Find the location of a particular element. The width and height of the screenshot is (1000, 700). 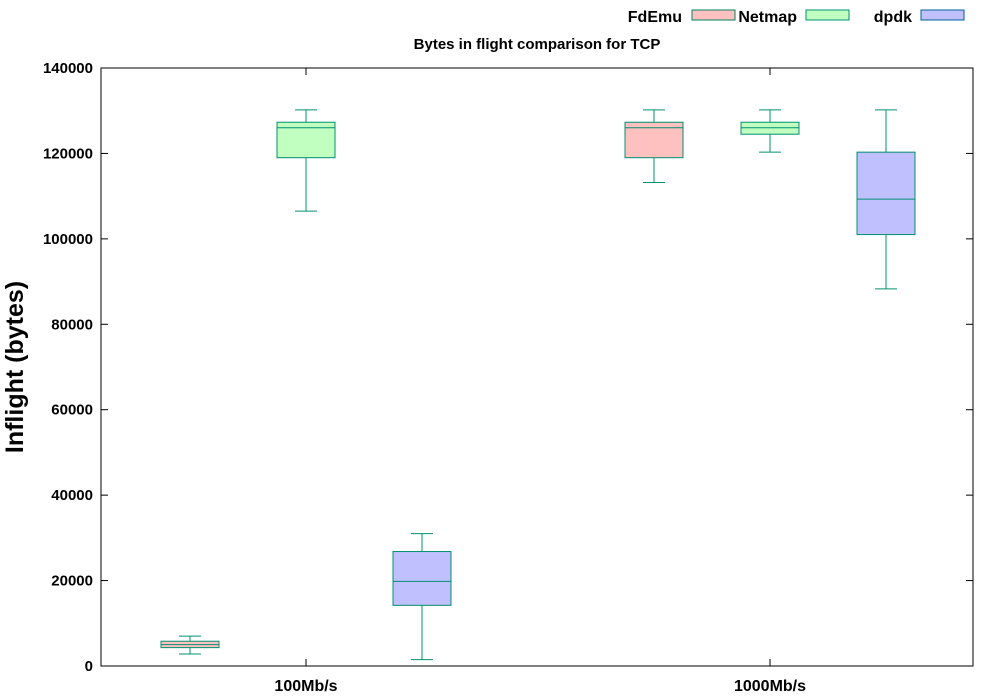

box-dpdk-1000mb-s is located at coordinates (886, 199).